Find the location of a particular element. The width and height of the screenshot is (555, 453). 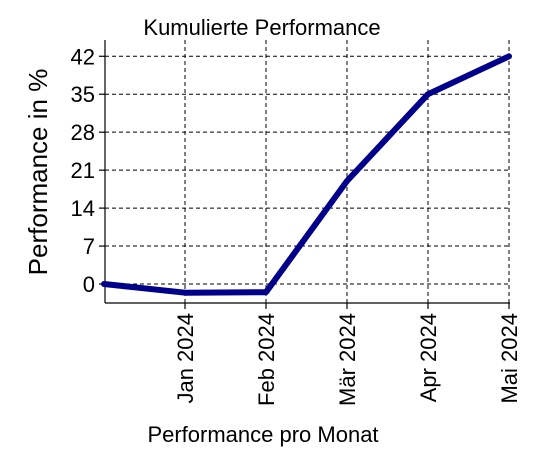

chart-title: Kumulierte Performance is located at coordinates (261, 27).